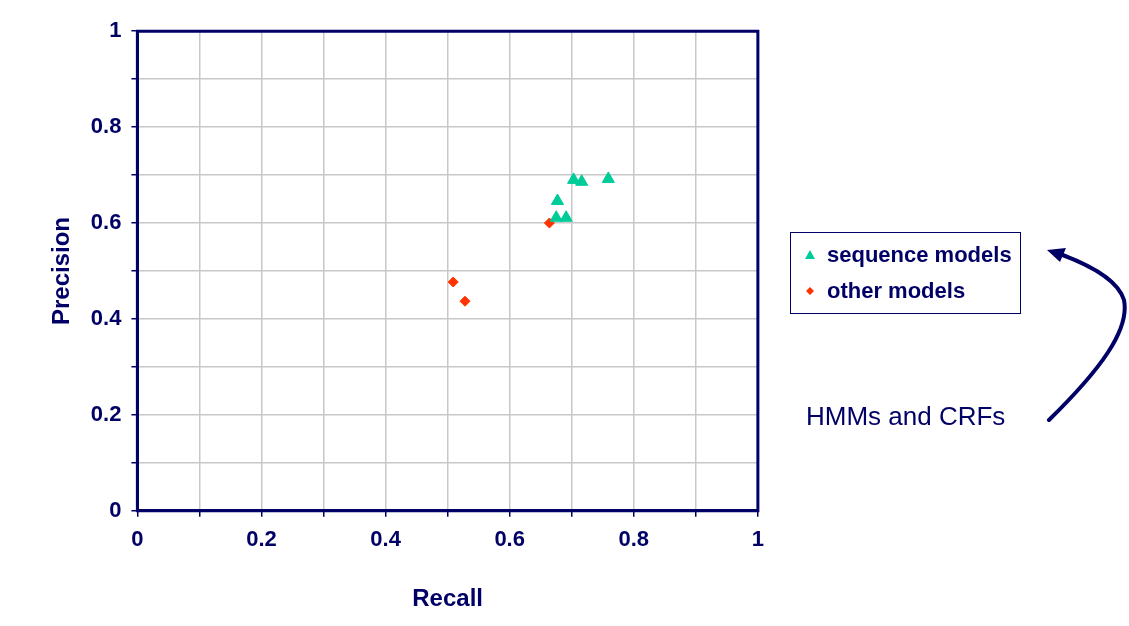 The image size is (1129, 626). I want to click on x-tick-label: 0.6, so click(509, 539).